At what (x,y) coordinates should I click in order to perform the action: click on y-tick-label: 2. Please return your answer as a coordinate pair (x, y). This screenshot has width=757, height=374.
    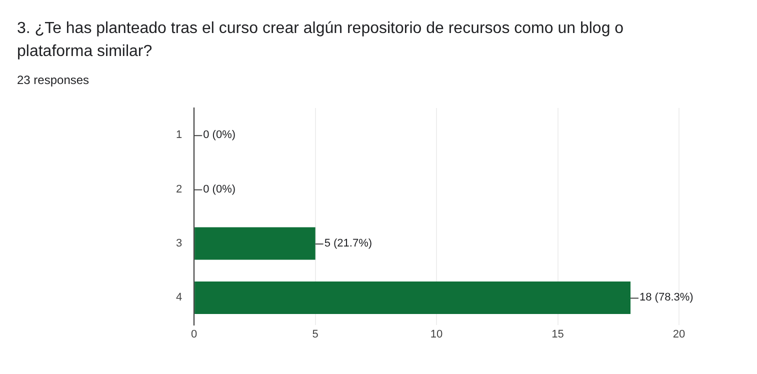
    Looking at the image, I should click on (179, 189).